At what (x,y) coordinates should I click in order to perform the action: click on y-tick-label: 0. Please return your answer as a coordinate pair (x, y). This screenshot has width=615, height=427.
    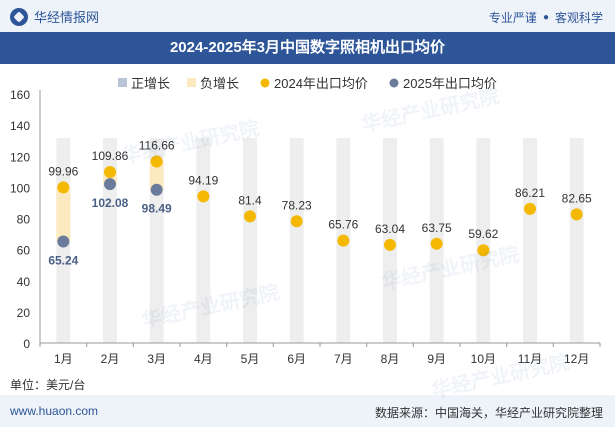
    Looking at the image, I should click on (26, 344).